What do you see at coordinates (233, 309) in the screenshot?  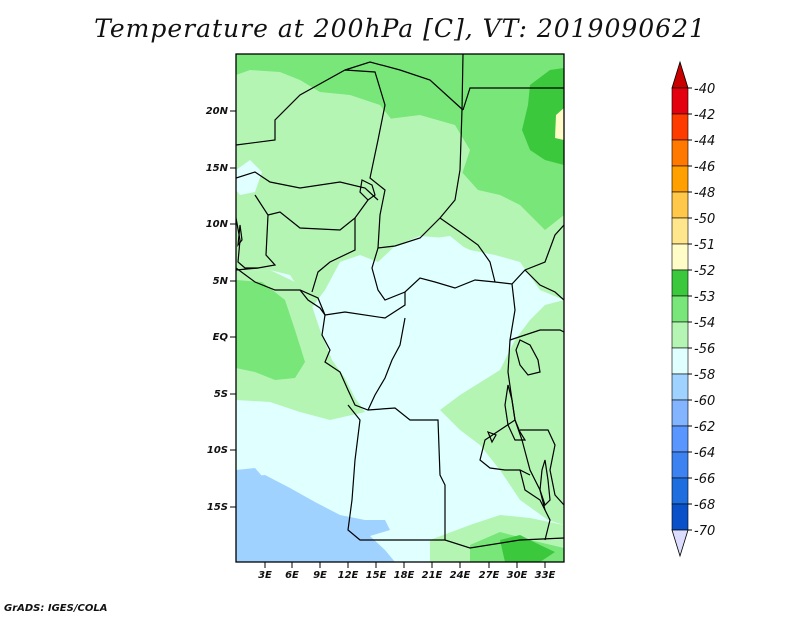 I see `latitude-ticks` at bounding box center [233, 309].